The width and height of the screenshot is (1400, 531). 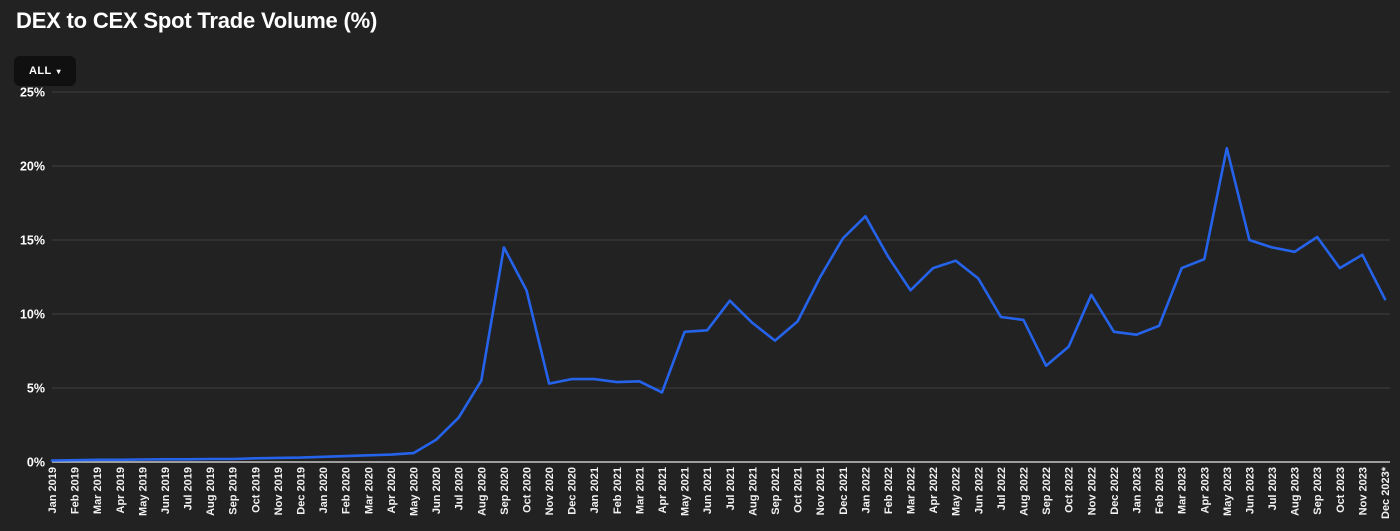 I want to click on x-axis-label: Jan 2022, so click(x=866, y=490).